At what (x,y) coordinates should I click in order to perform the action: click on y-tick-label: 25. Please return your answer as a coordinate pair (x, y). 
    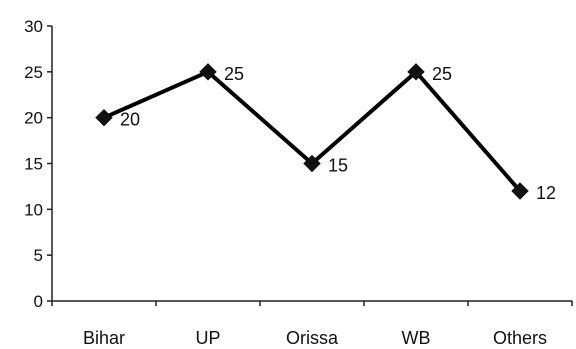
    Looking at the image, I should click on (33, 72).